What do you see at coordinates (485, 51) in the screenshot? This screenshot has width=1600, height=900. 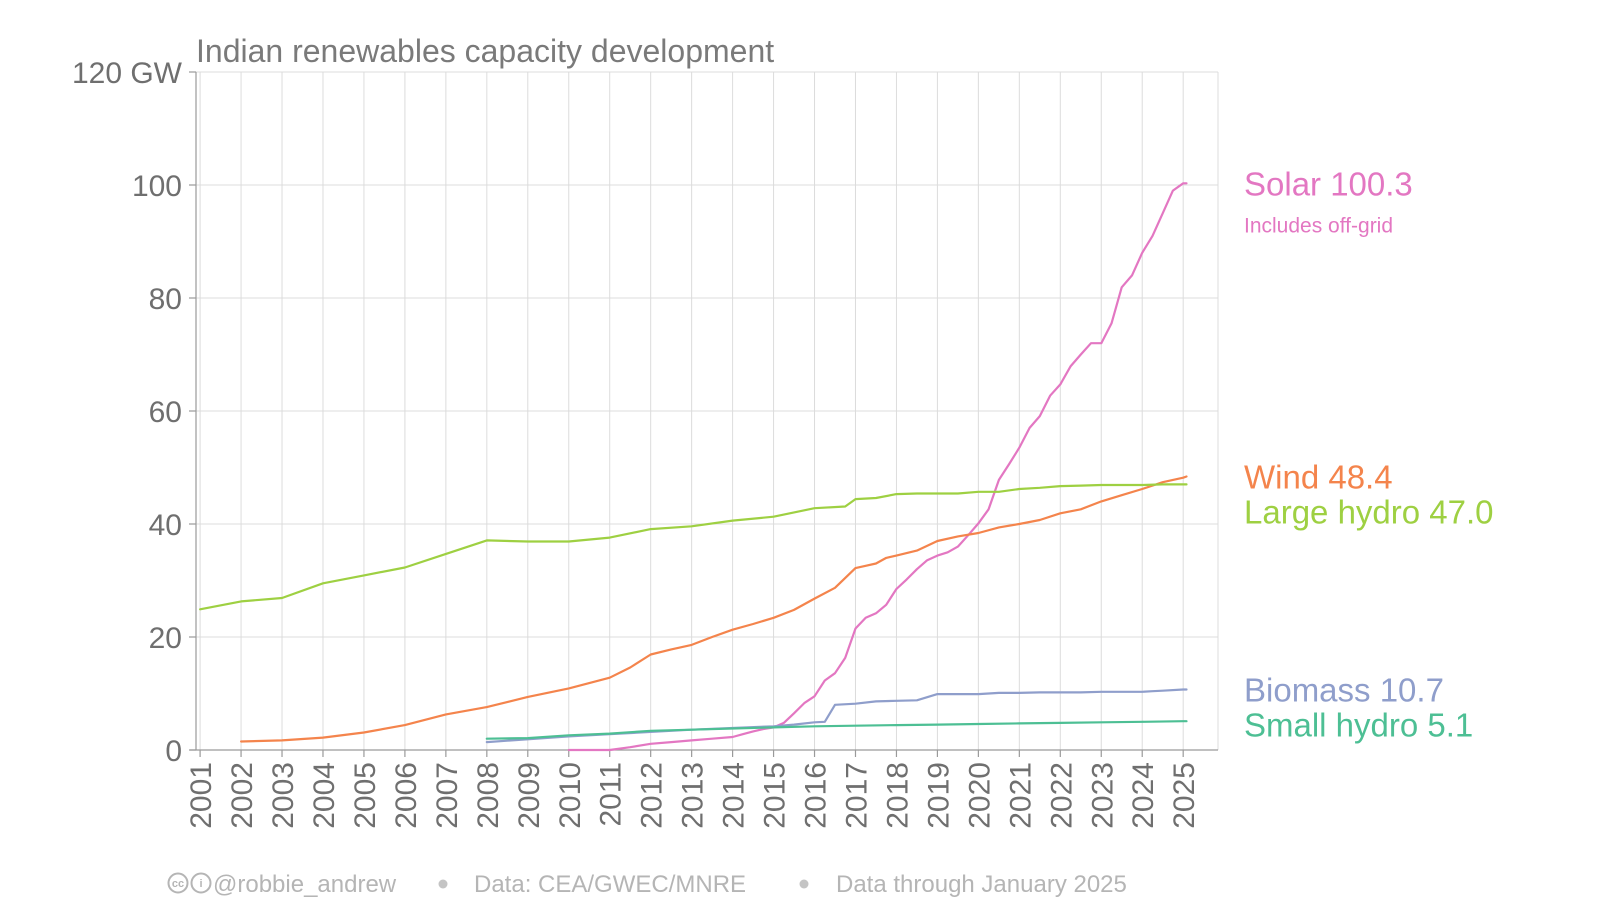 I see `chart-title: Indian renewables capacity development` at bounding box center [485, 51].